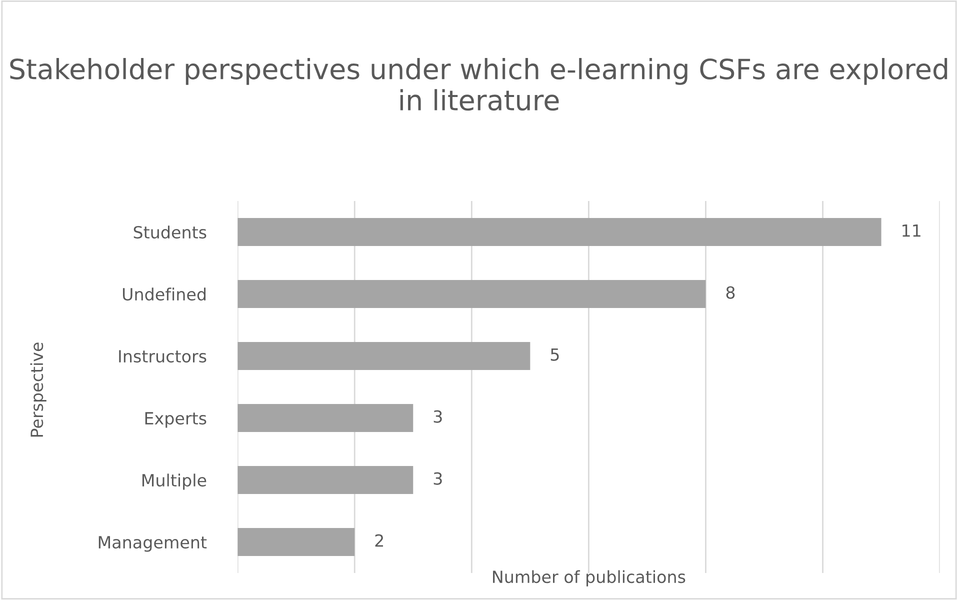 This screenshot has width=958, height=600. What do you see at coordinates (589, 578) in the screenshot?
I see `x-axis-title: Number of publications` at bounding box center [589, 578].